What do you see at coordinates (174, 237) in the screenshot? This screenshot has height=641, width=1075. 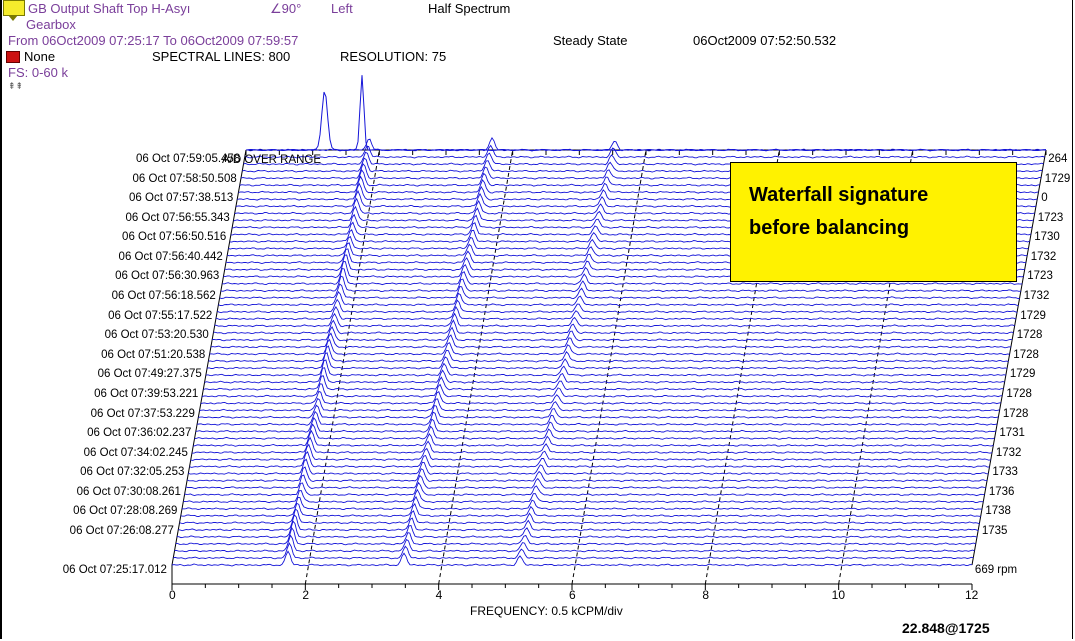 I see `time-label: 06 Oct 07:56:50.516` at bounding box center [174, 237].